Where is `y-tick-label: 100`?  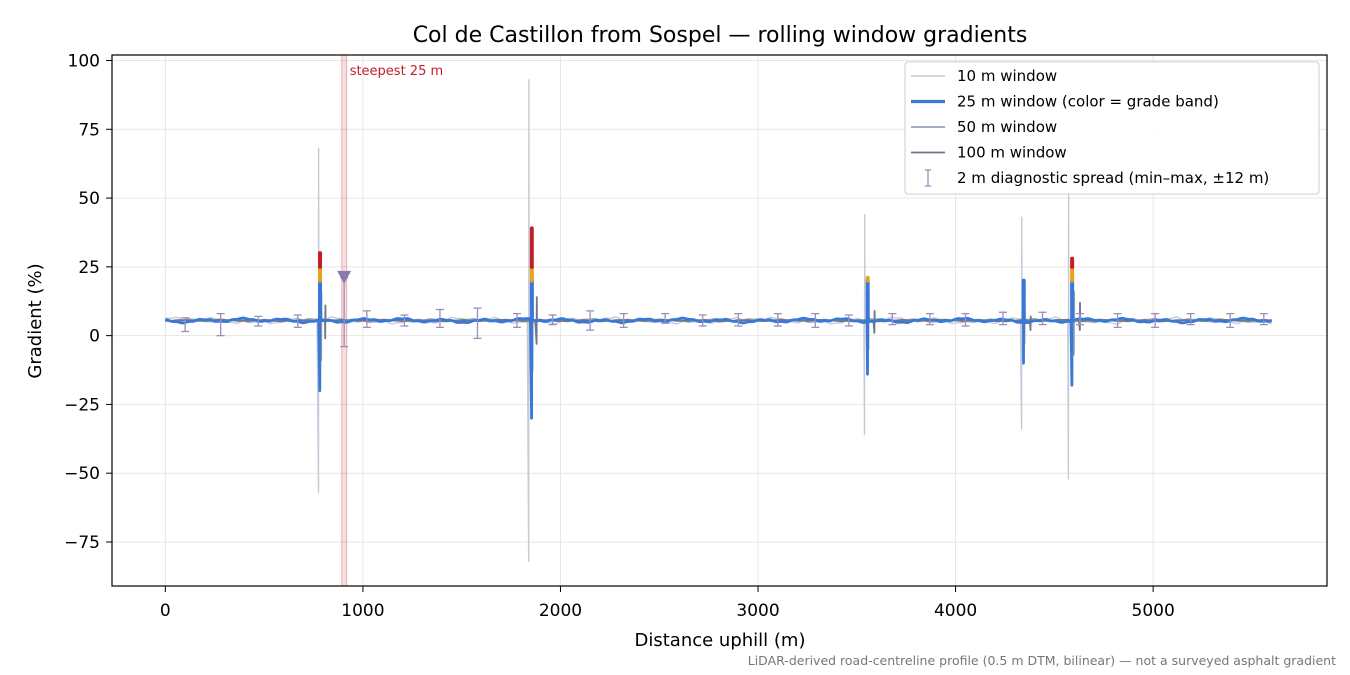
y-tick-label: 100 is located at coordinates (84, 62).